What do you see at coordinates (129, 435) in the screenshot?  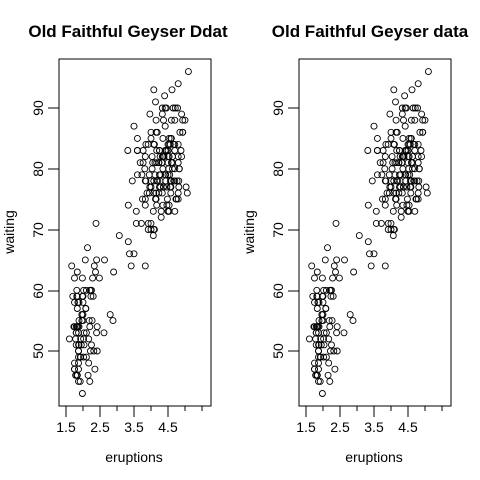 I see `x-axis: 1.5 2.5 3.5 4.5 eruptions` at bounding box center [129, 435].